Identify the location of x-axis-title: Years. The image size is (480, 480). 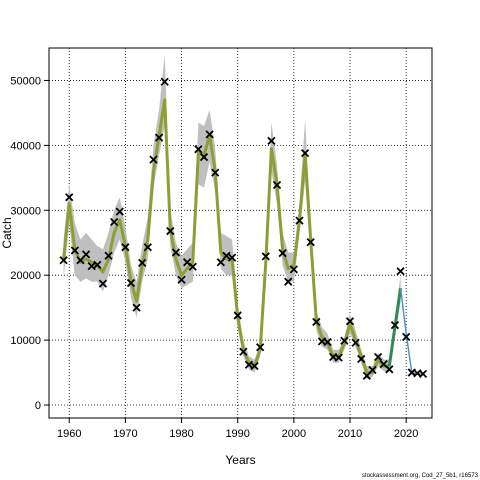
(240, 460).